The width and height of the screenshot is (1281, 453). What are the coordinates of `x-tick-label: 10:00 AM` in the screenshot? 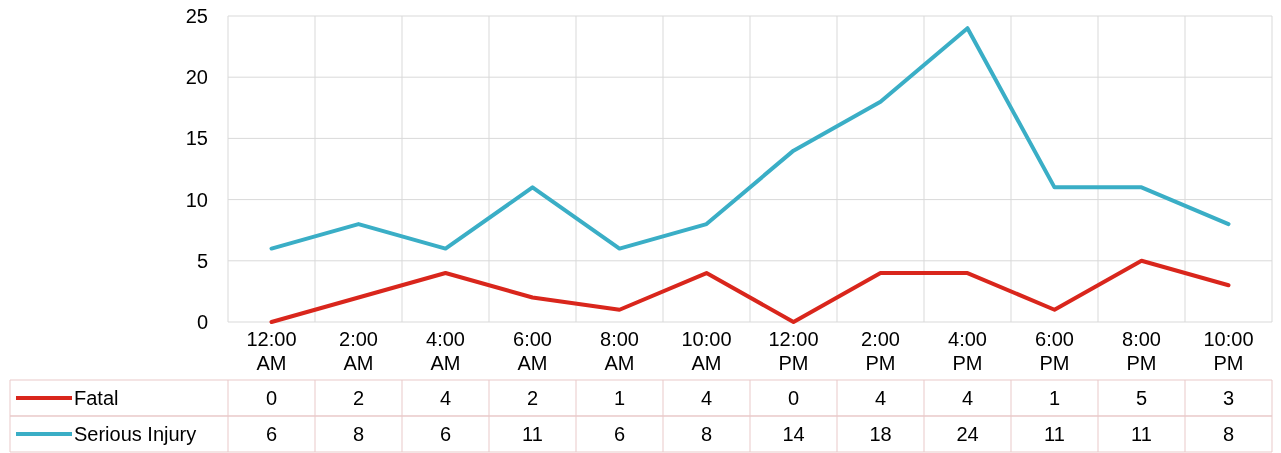 It's located at (706, 351).